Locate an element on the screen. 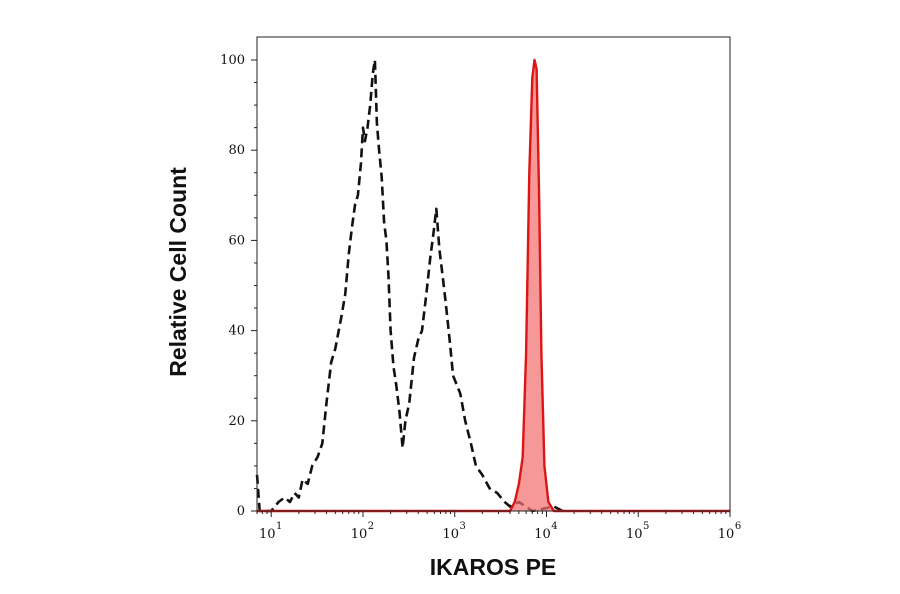  y-axis-title: Relative Cell Count is located at coordinates (178, 272).